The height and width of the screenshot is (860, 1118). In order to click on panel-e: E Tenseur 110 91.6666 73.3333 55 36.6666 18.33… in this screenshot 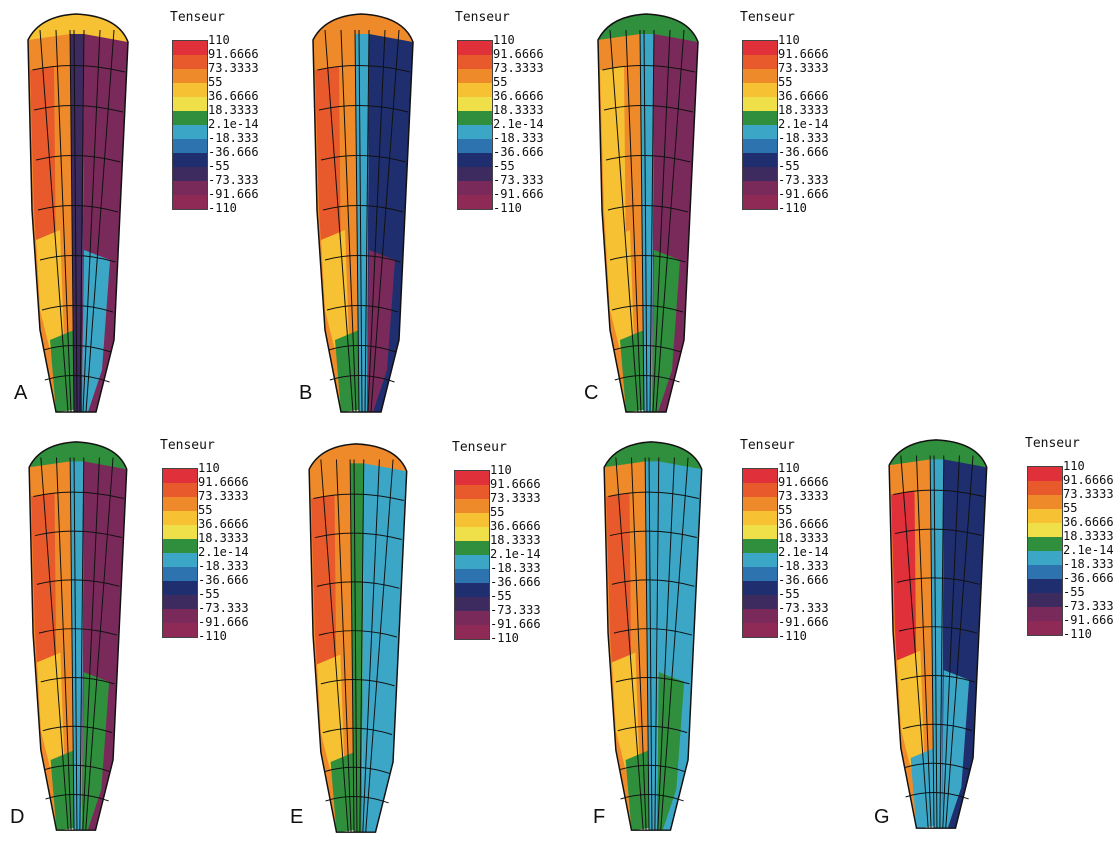, I will do `click(430, 650)`.